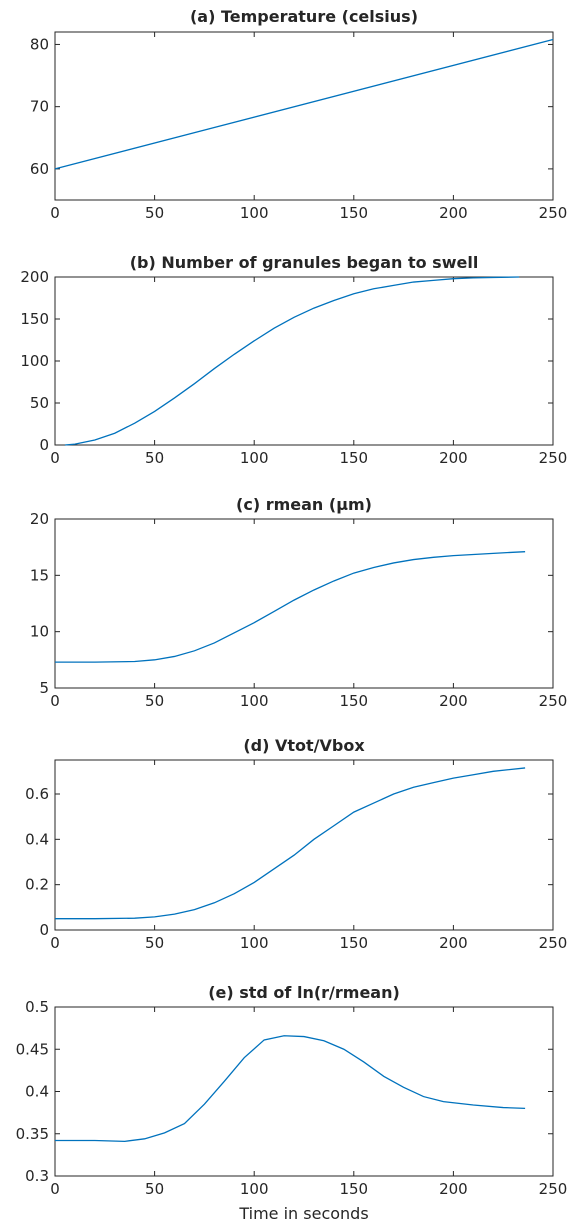 The width and height of the screenshot is (571, 1229). What do you see at coordinates (55, 943) in the screenshot?
I see `chart-d-xtick-label: 0` at bounding box center [55, 943].